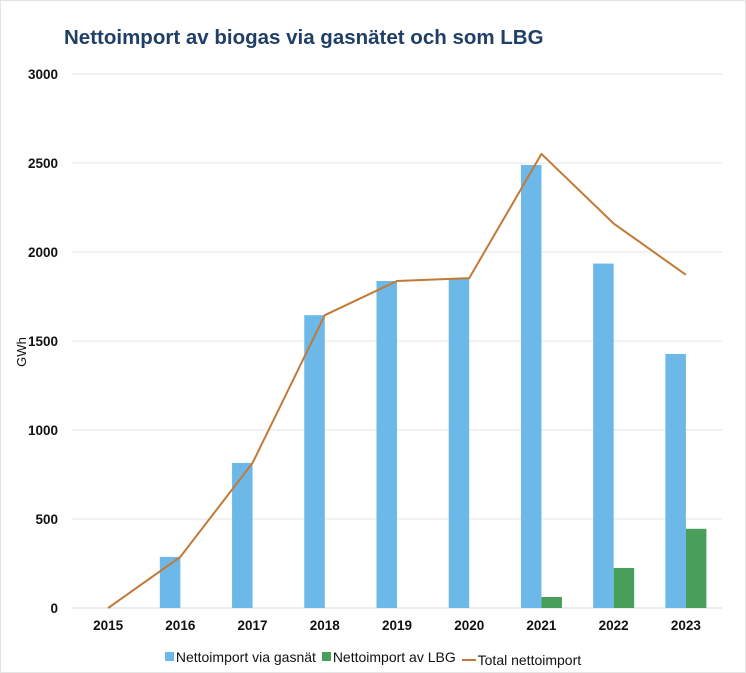 This screenshot has height=673, width=746. I want to click on legend-item-total: Total nettoimport, so click(521, 660).